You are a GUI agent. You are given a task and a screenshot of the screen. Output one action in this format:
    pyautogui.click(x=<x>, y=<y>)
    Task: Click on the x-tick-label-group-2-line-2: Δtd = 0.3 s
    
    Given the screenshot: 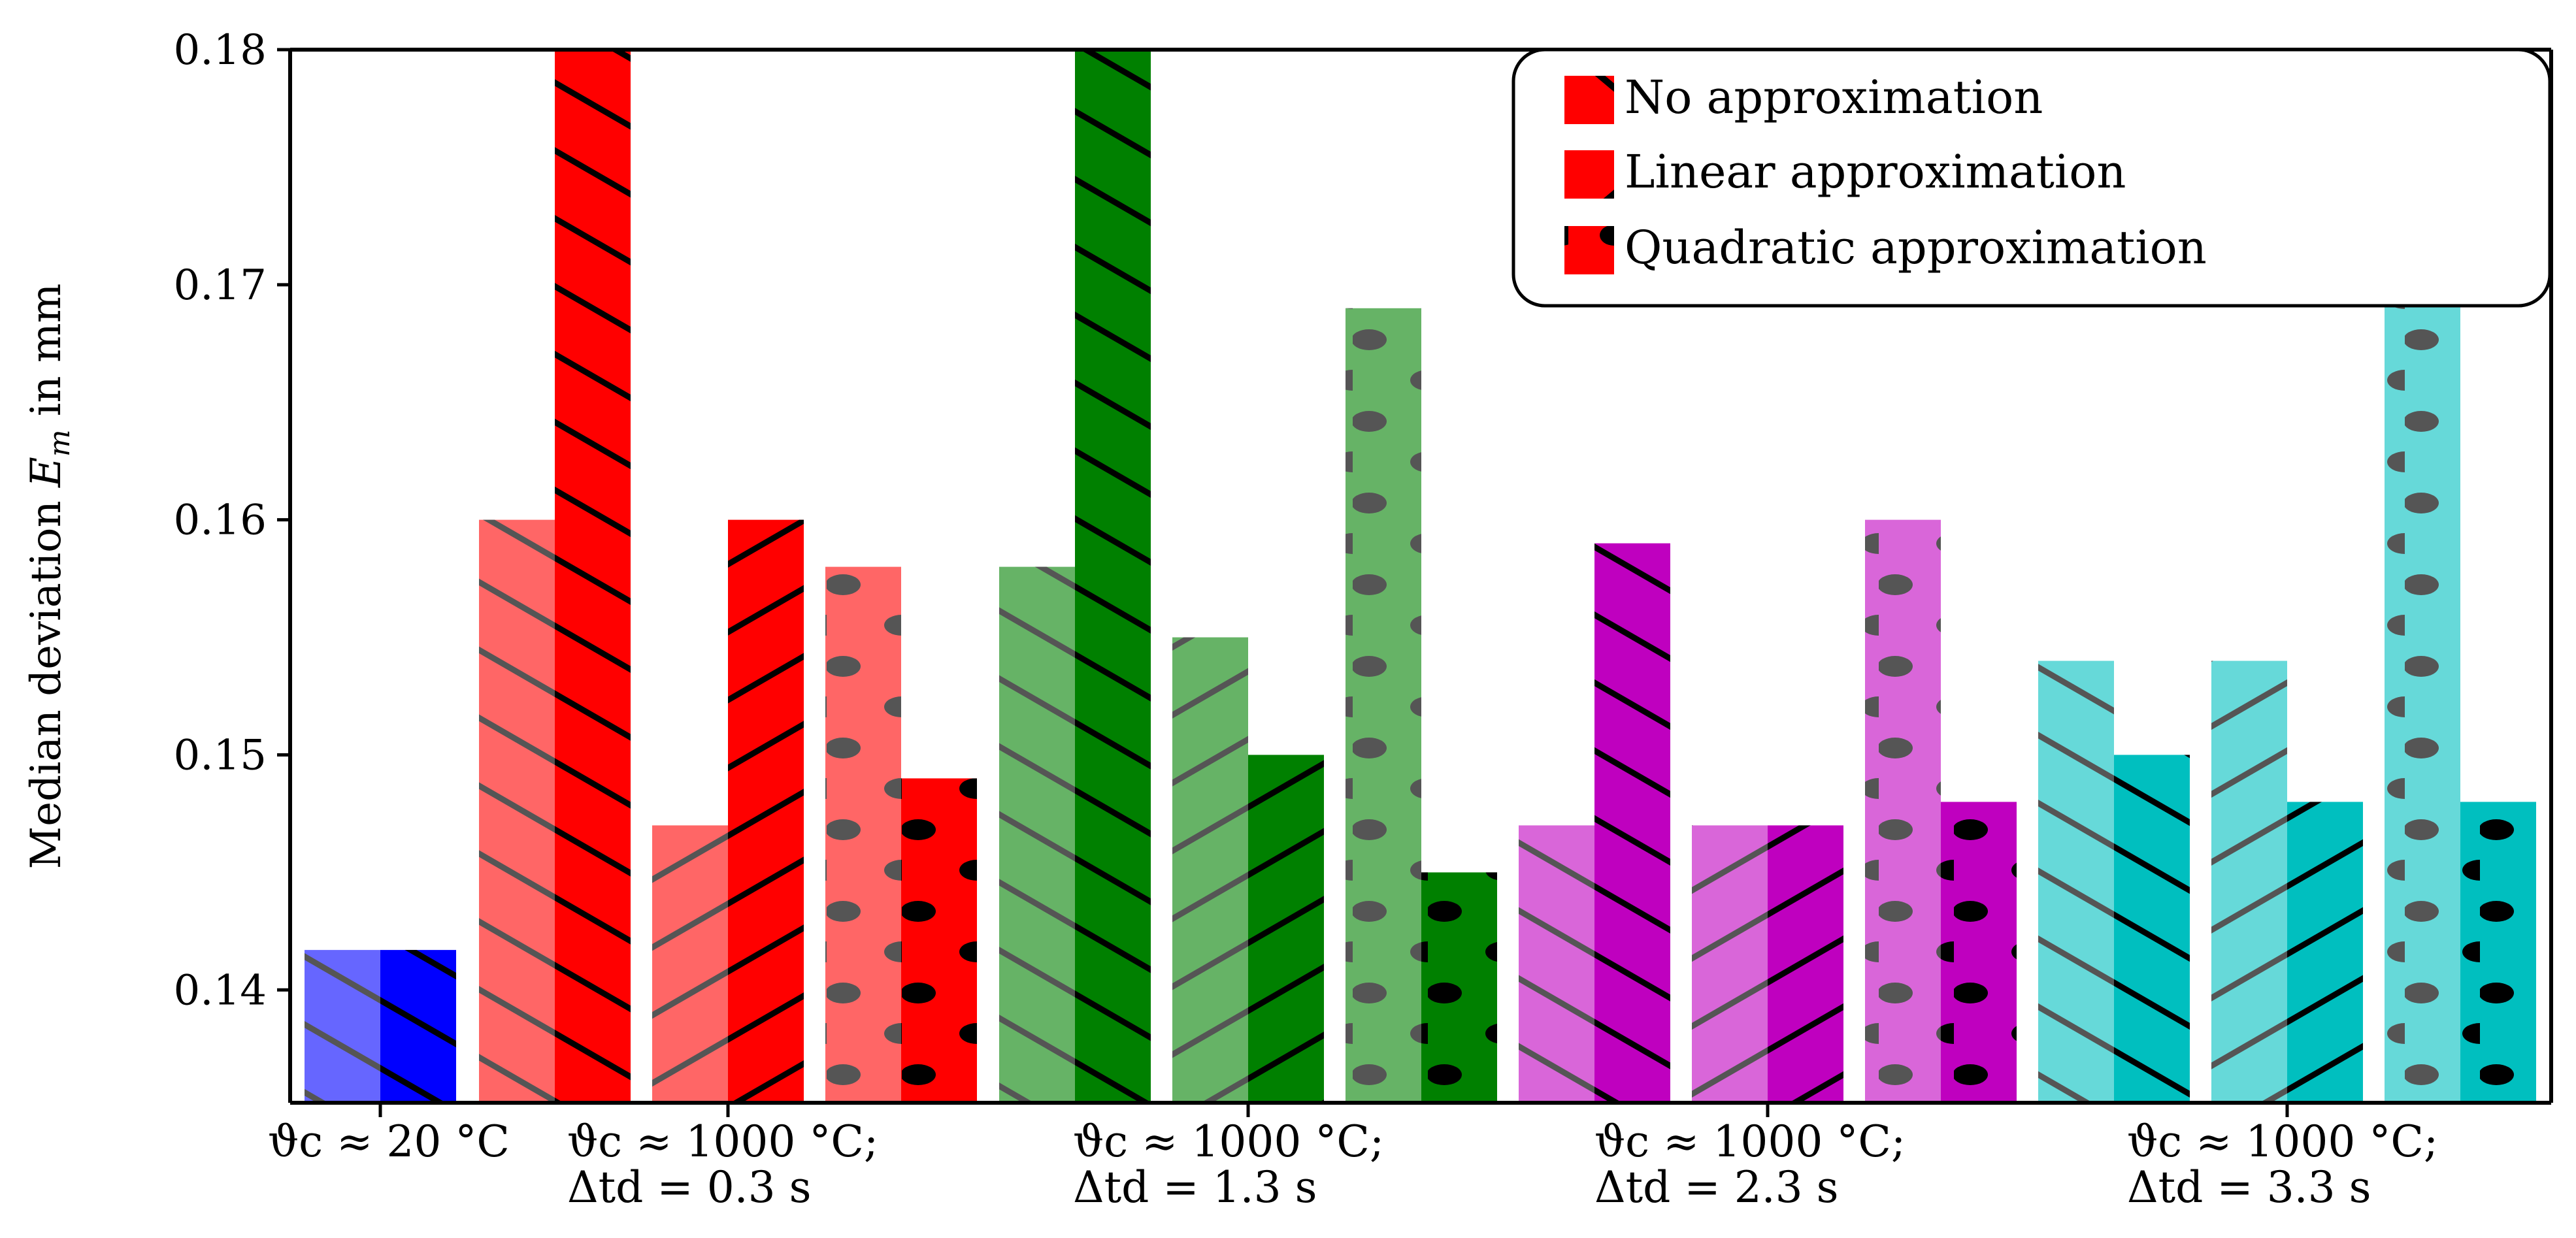 What is the action you would take?
    pyautogui.click(x=689, y=1188)
    